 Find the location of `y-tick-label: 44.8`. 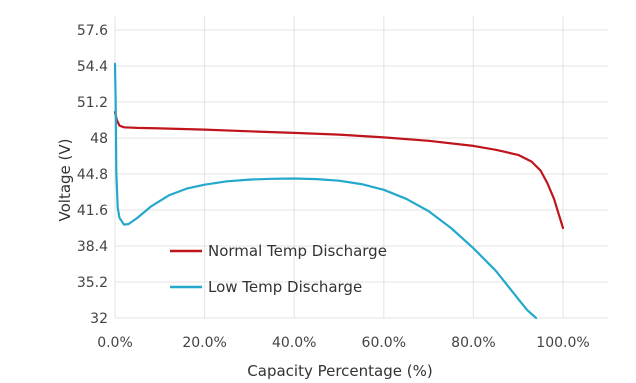

y-tick-label: 44.8 is located at coordinates (92, 175).